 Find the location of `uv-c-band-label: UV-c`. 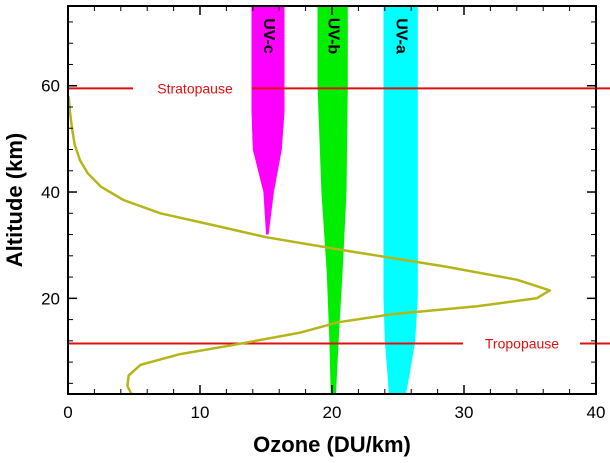

uv-c-band-label: UV-c is located at coordinates (268, 36).